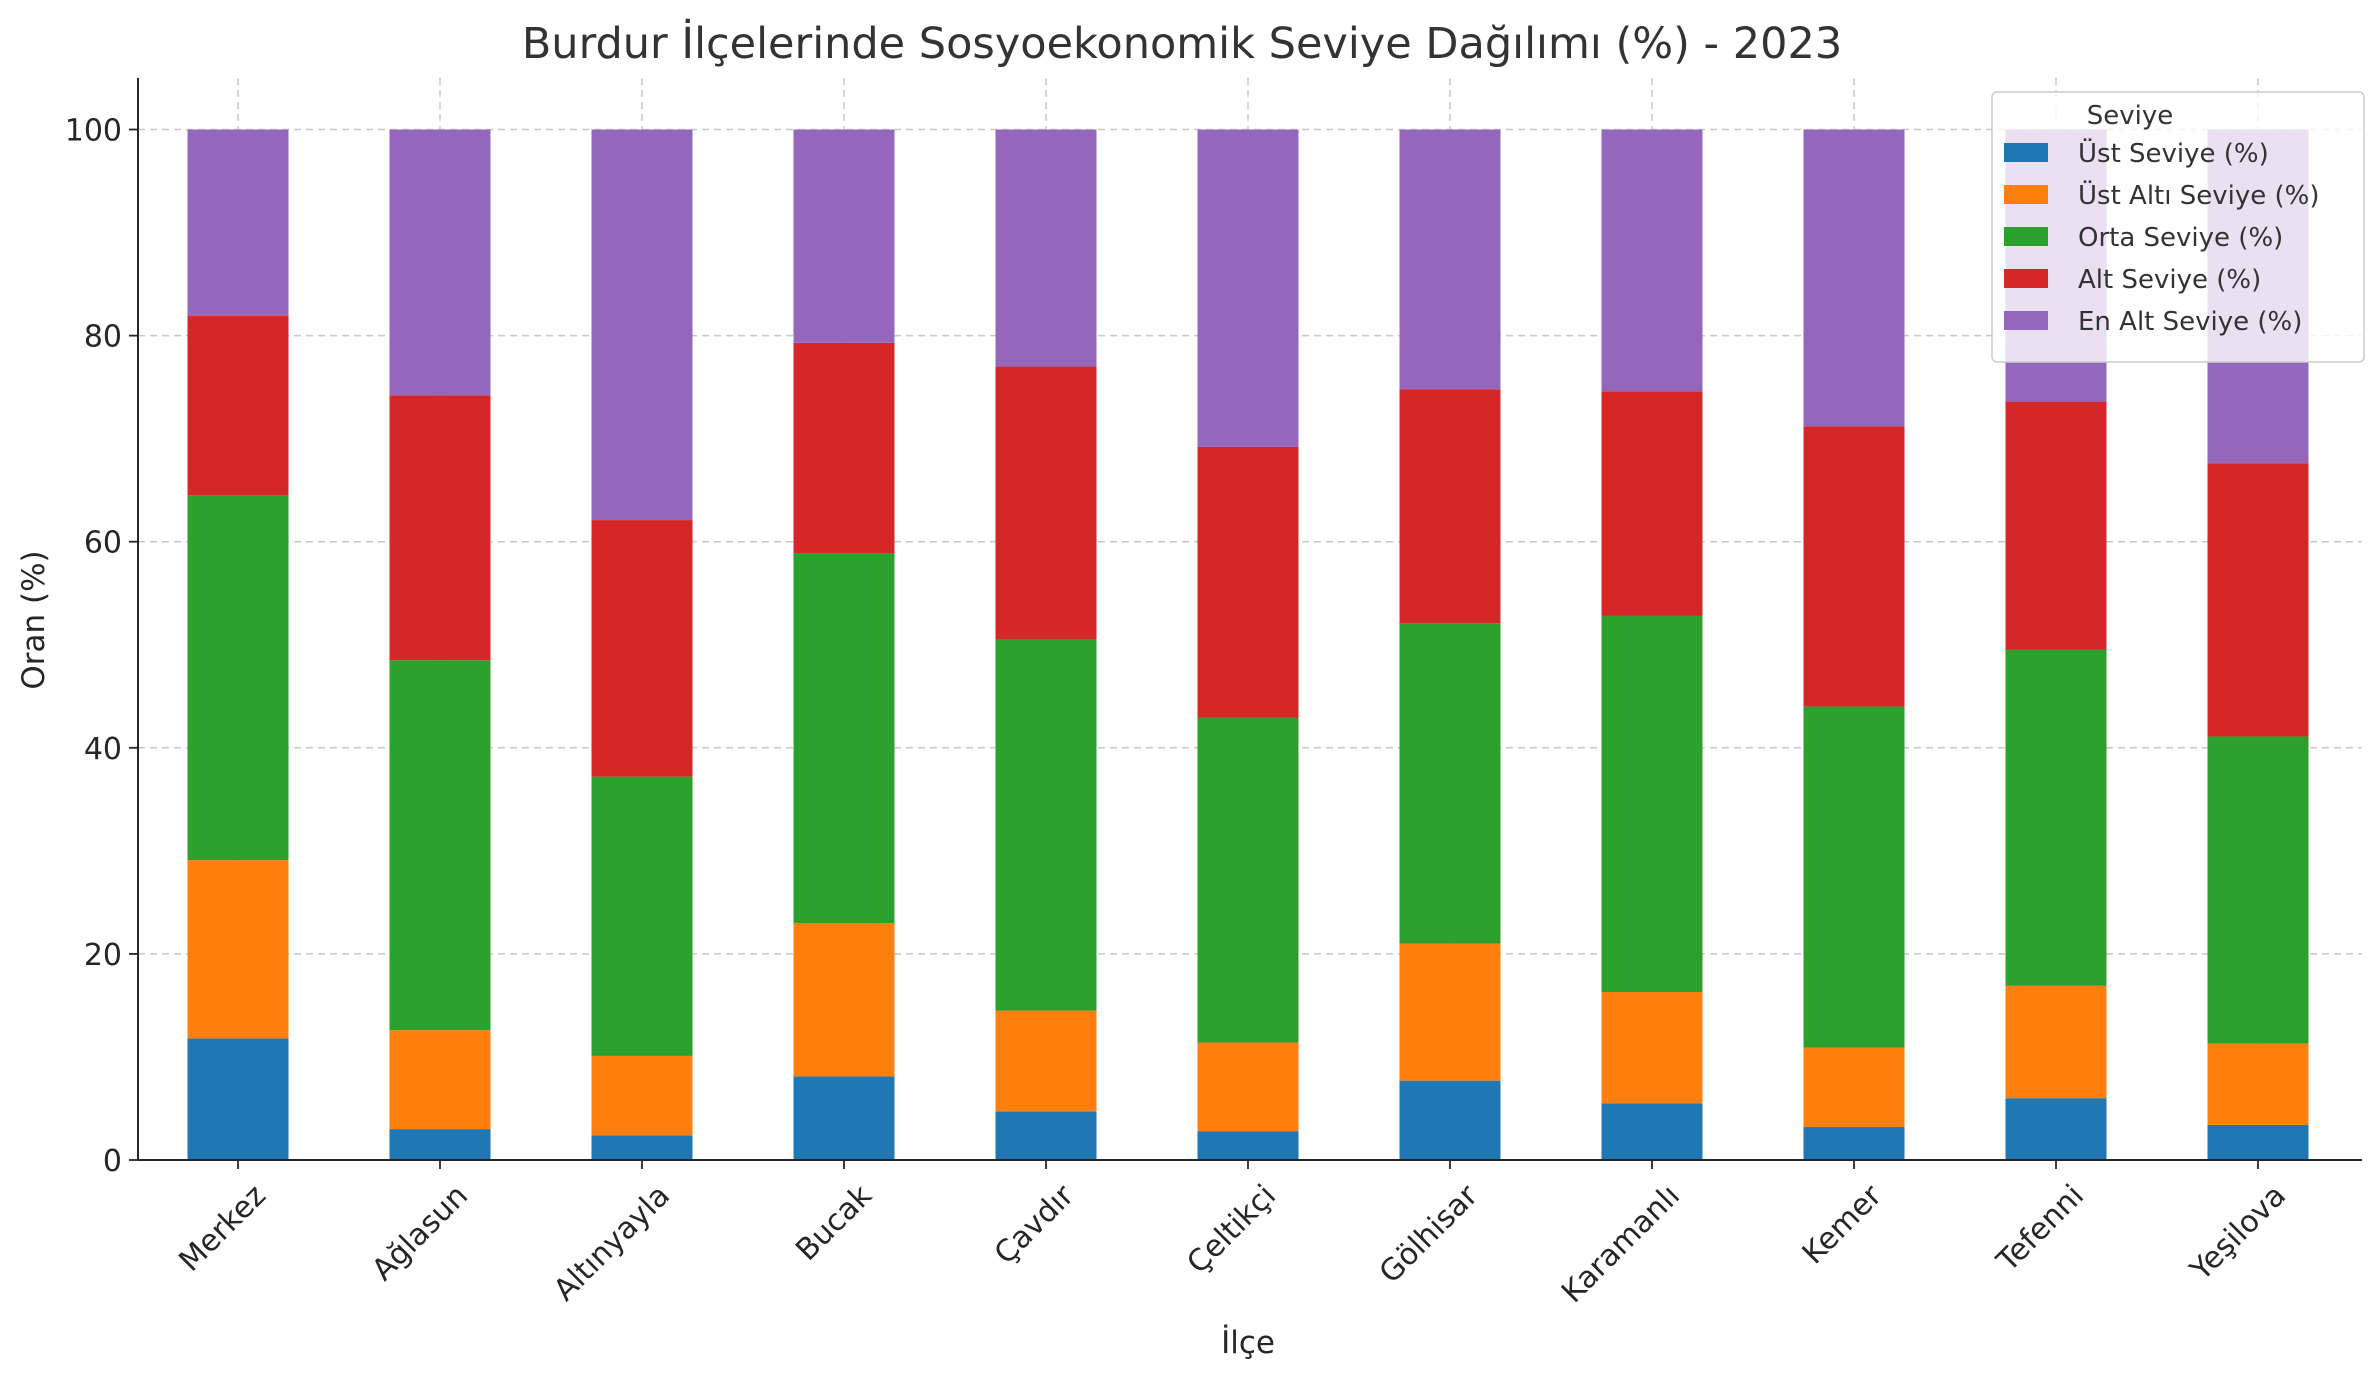 The width and height of the screenshot is (2379, 1380). I want to click on legend-box, so click(2178, 227).